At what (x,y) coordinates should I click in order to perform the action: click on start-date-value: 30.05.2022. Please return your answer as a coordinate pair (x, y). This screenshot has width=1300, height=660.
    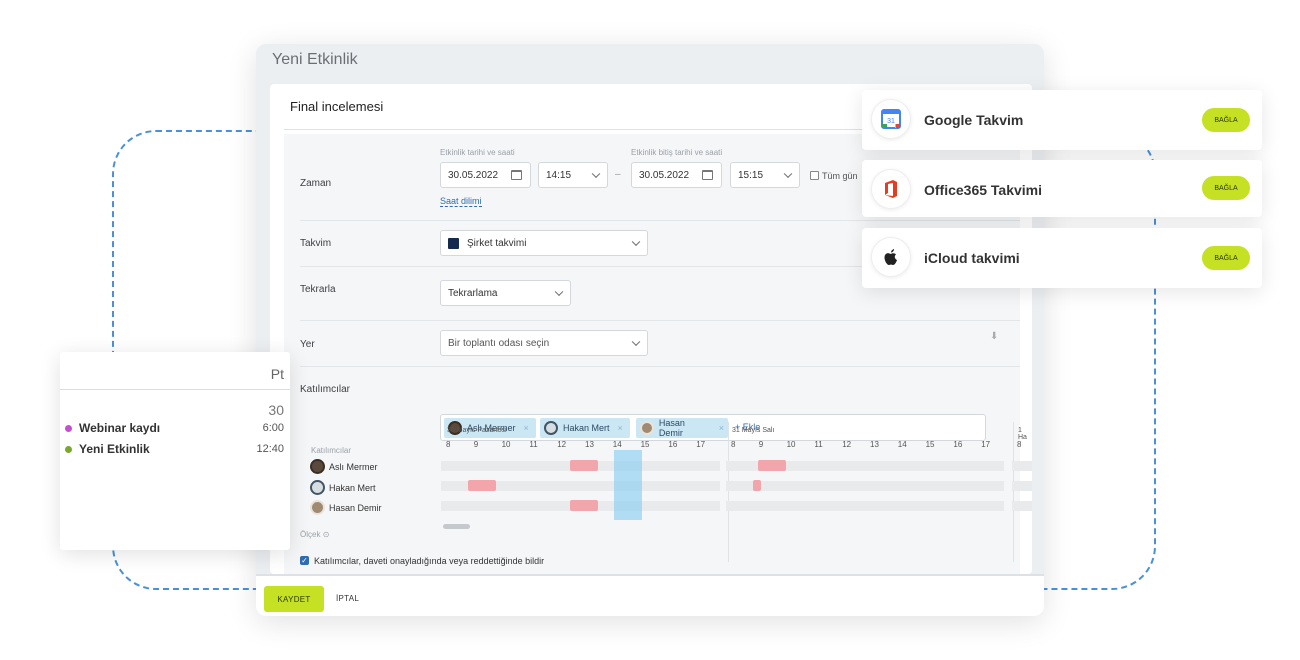
    Looking at the image, I should click on (473, 175).